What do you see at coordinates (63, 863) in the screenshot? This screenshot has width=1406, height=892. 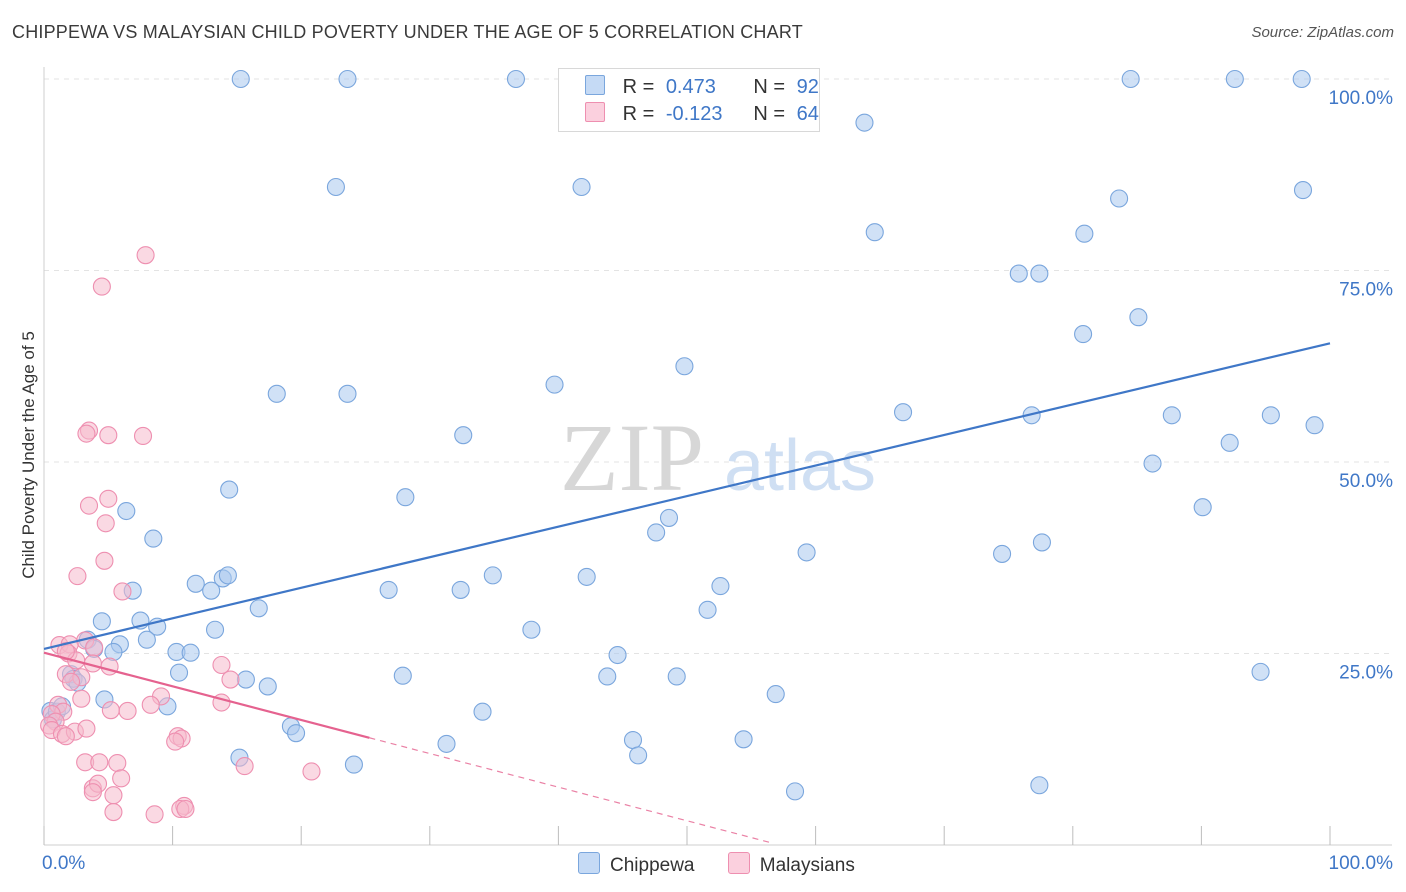 I see `x-tick-label-min: 0.0%` at bounding box center [63, 863].